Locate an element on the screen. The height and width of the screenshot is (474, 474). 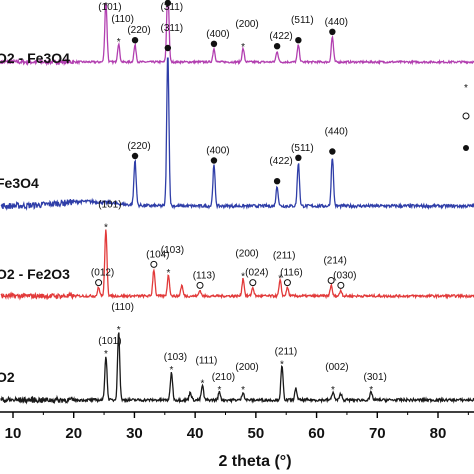
x-axis: 10 20 30 40 50 60 70 80 is located at coordinates (237, 426).